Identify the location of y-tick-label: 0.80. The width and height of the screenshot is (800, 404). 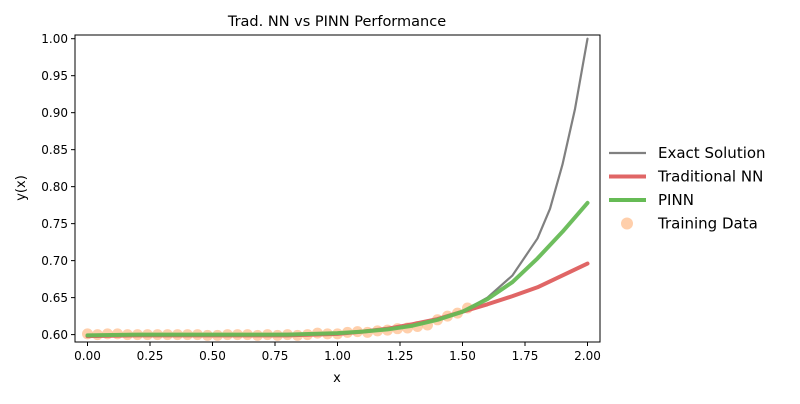
(54, 187).